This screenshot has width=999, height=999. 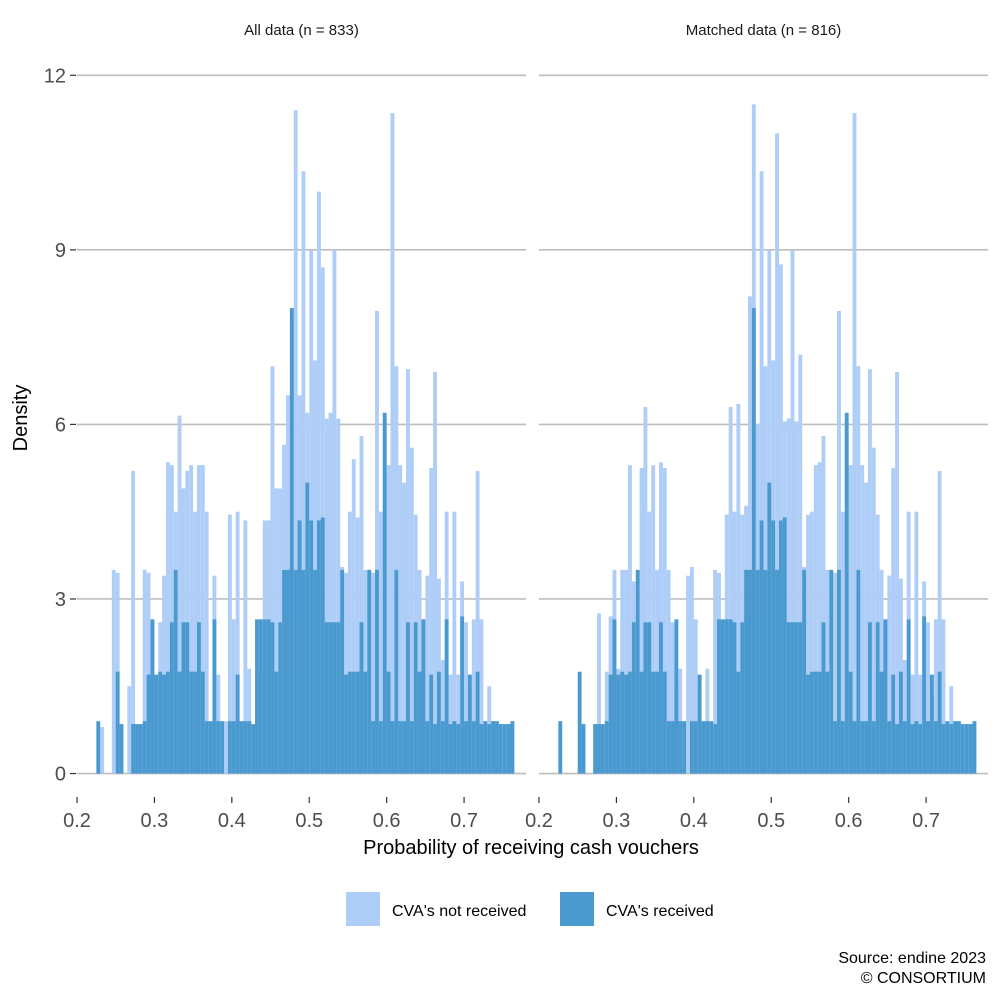 What do you see at coordinates (926, 821) in the screenshot?
I see `x-tick-label-1-5: 0.7` at bounding box center [926, 821].